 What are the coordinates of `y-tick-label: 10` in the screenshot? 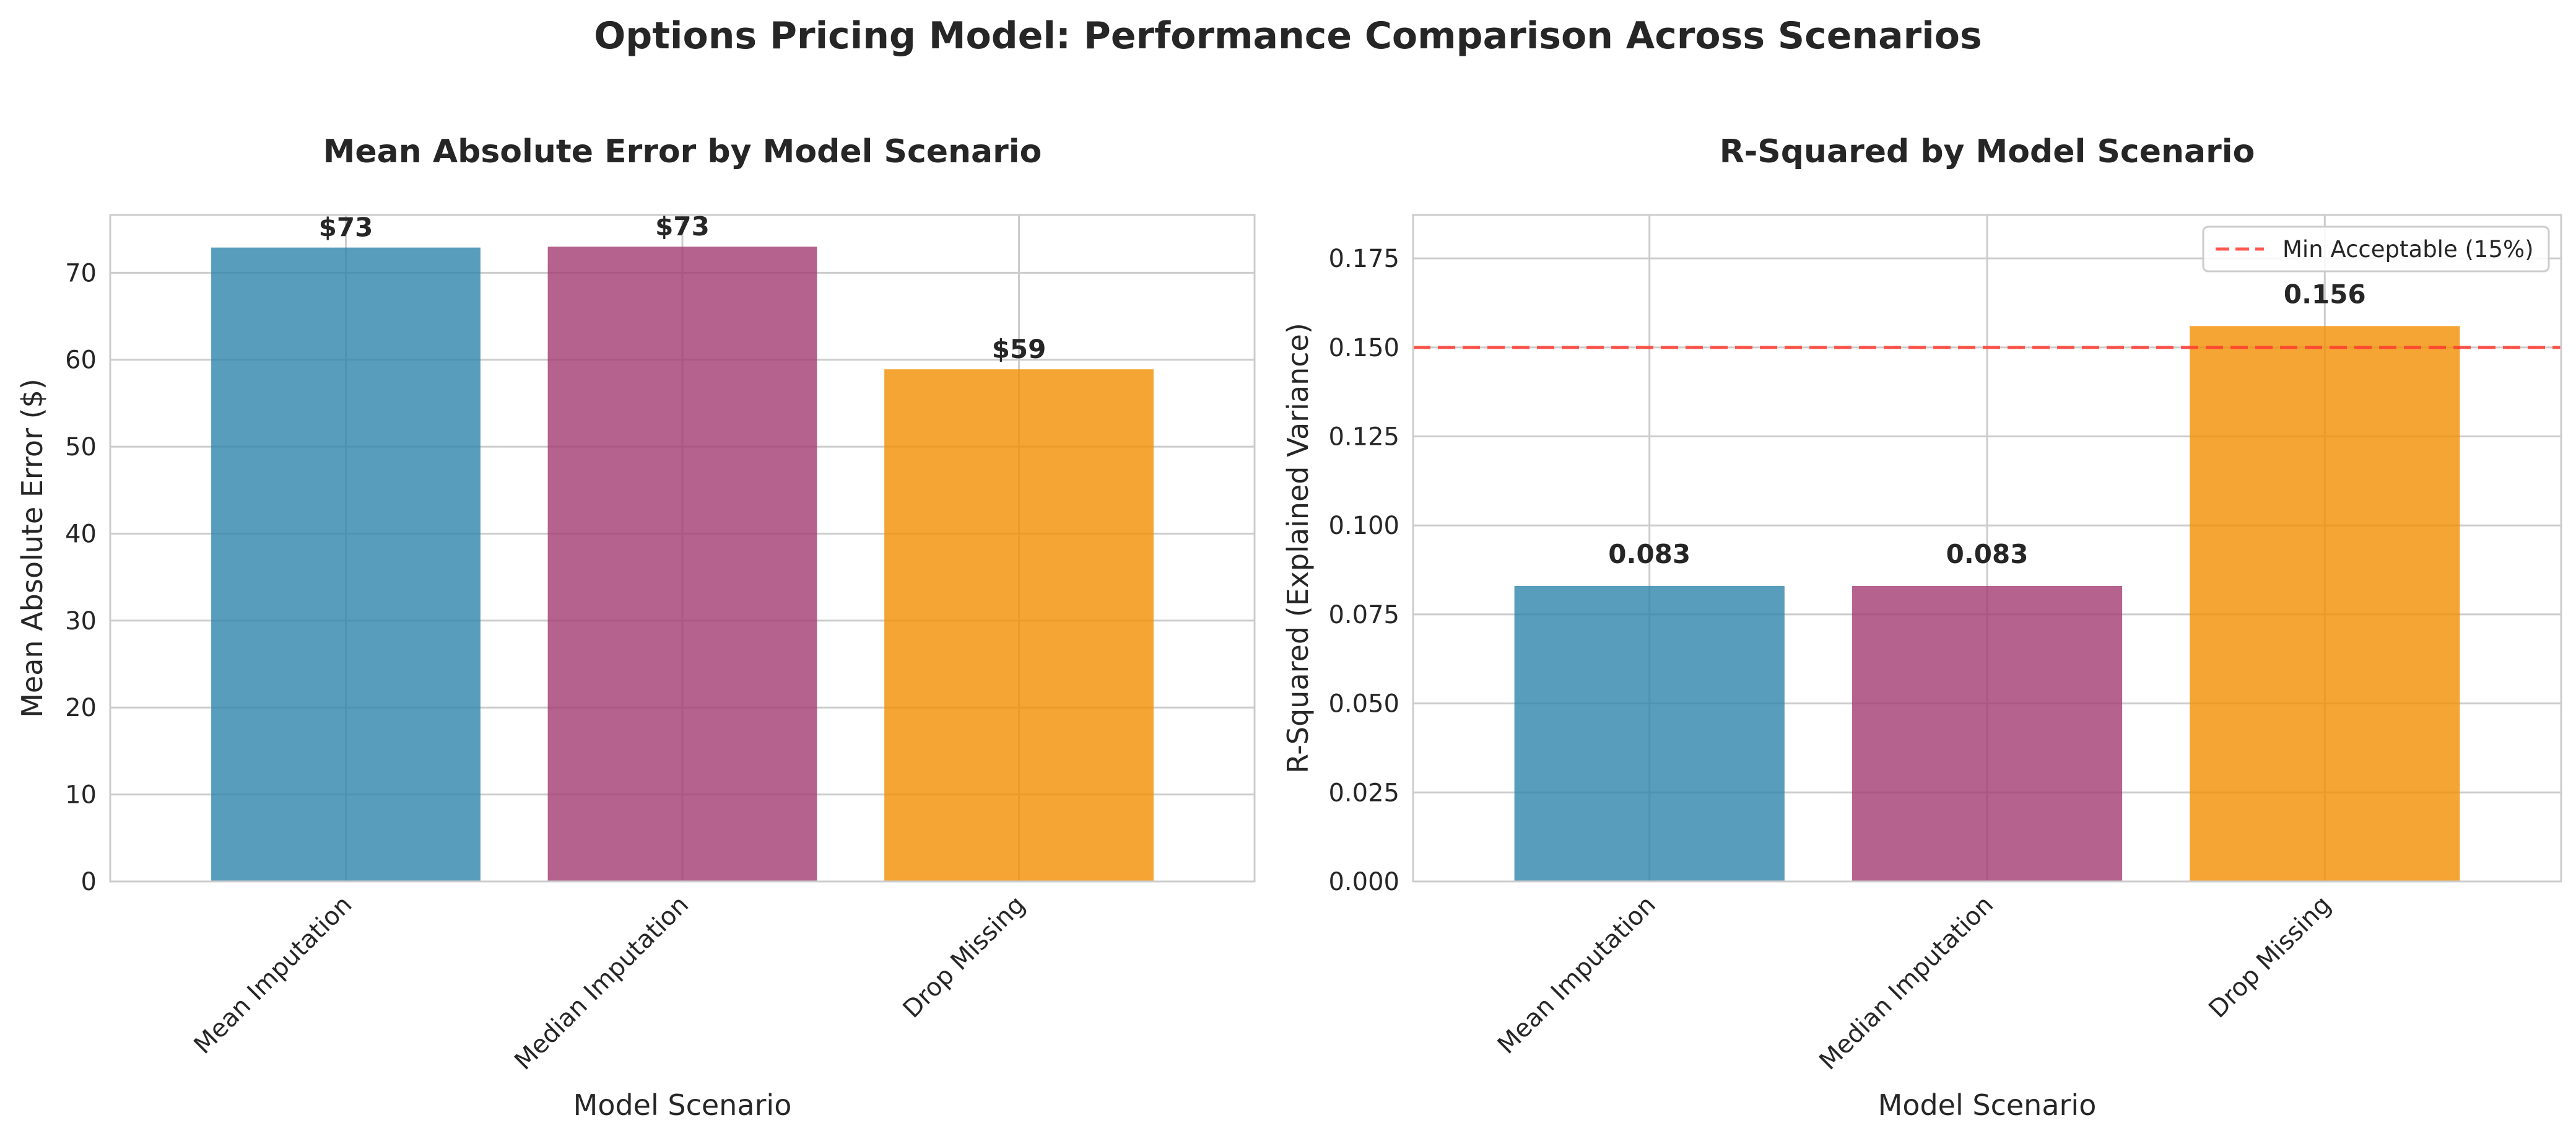 It's located at (81, 795).